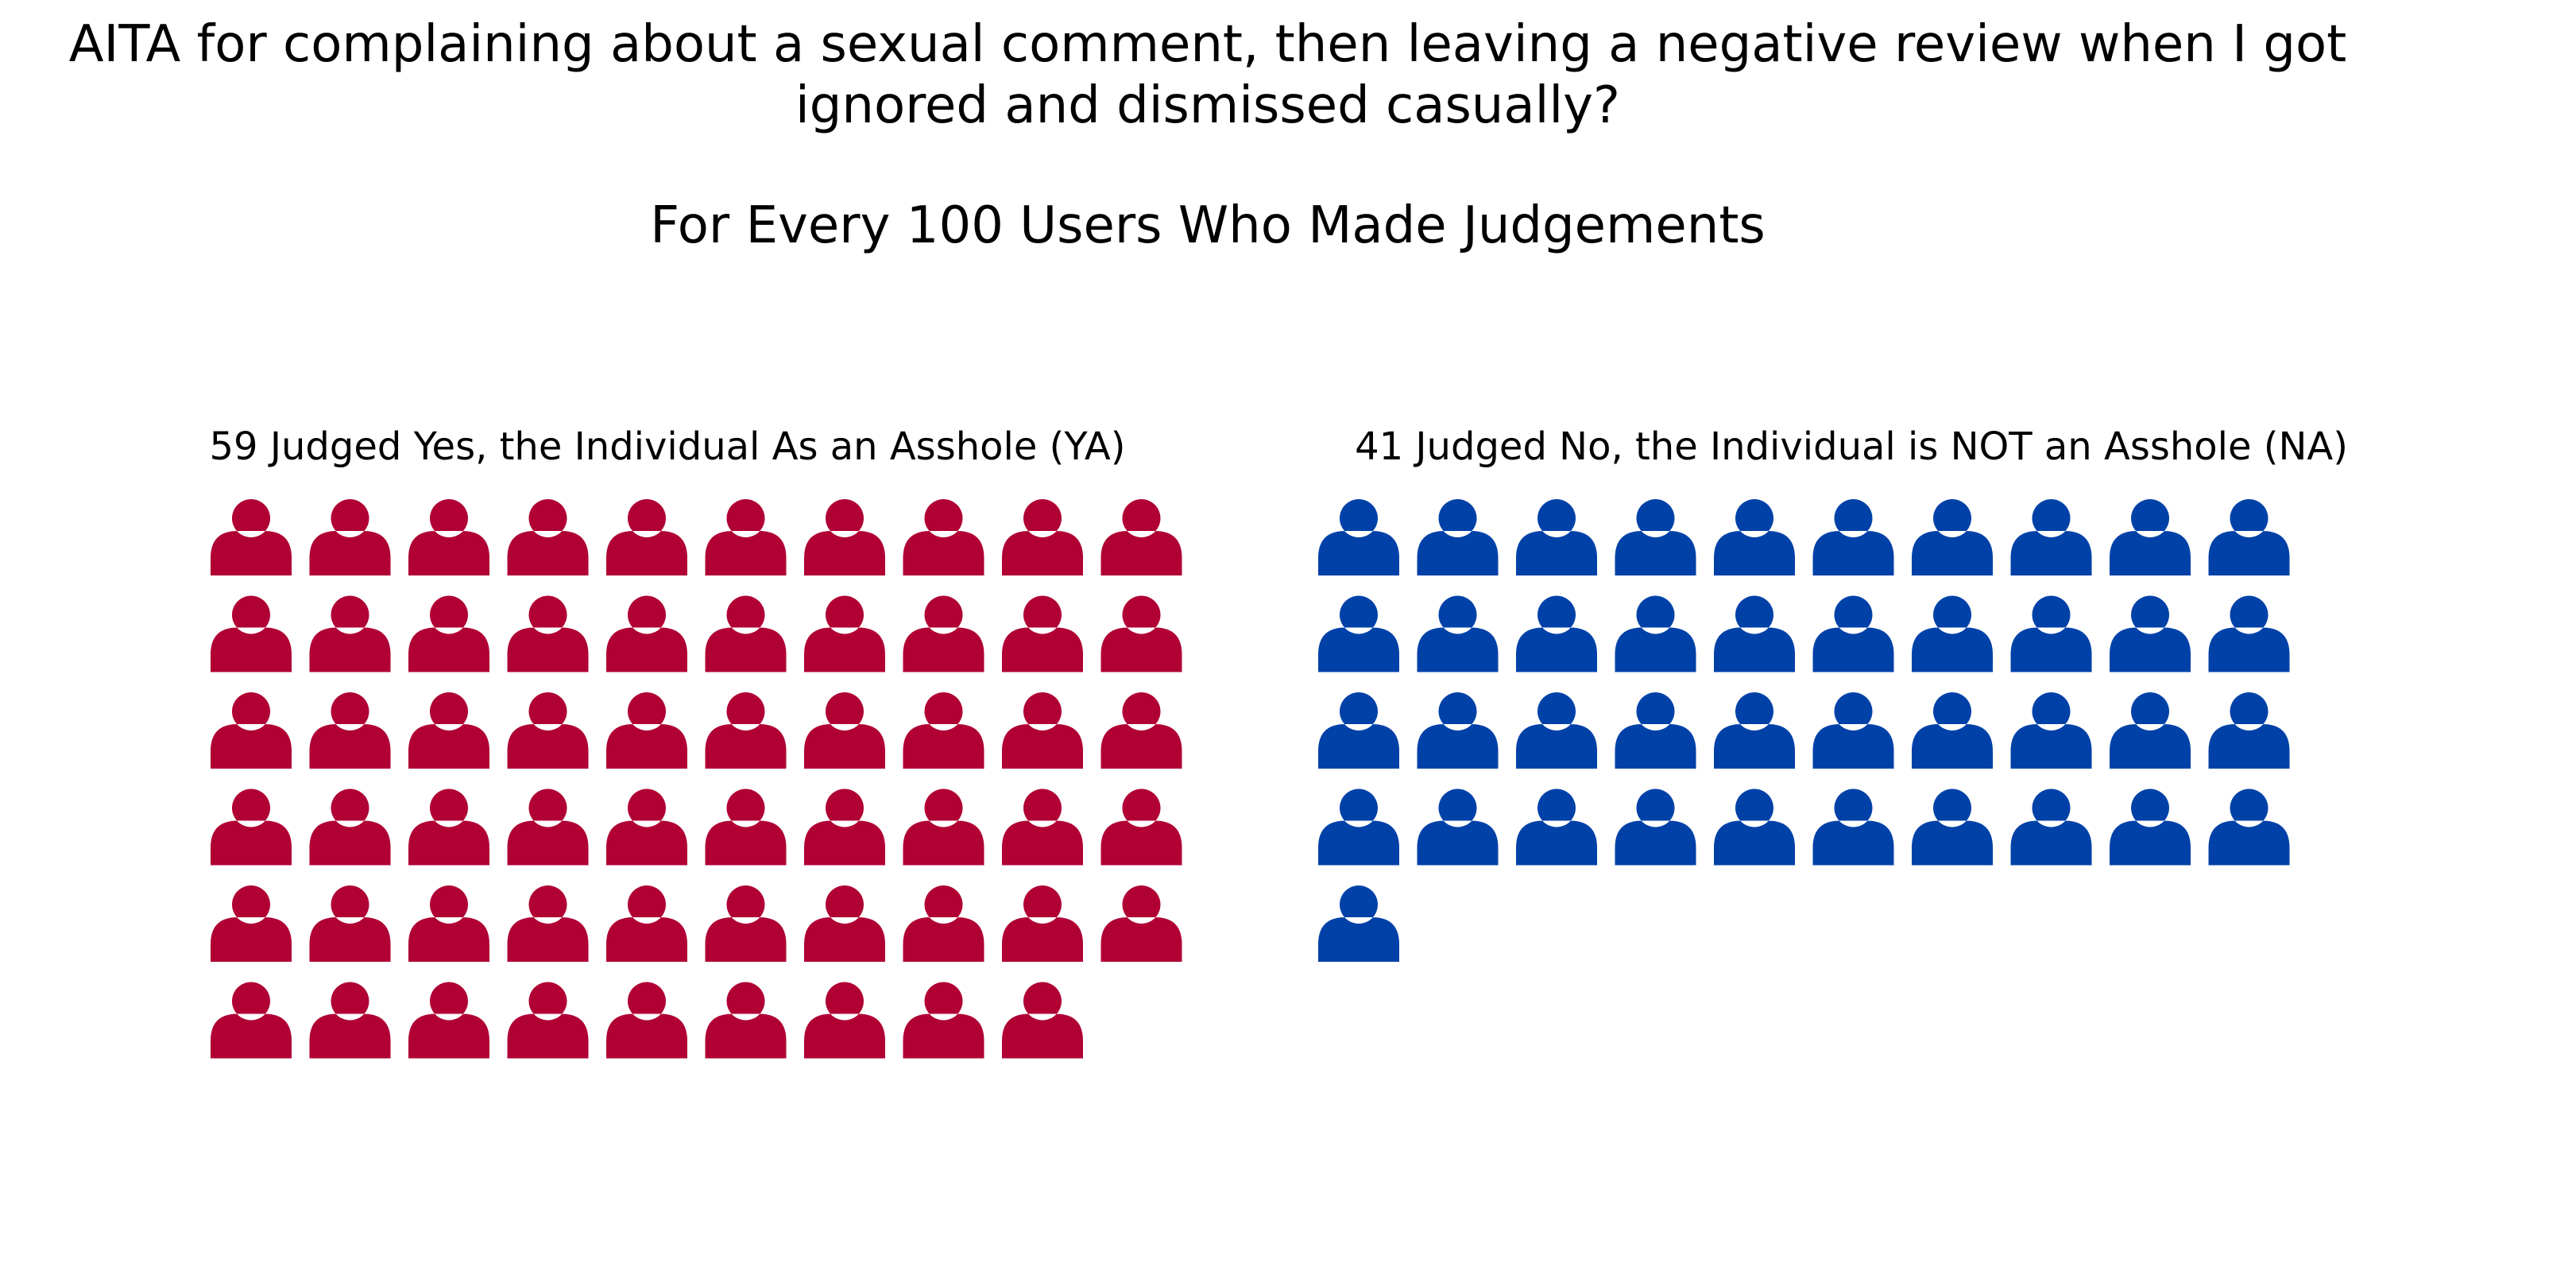 This screenshot has width=2576, height=1267. What do you see at coordinates (1804, 730) in the screenshot?
I see `na-icon-grid` at bounding box center [1804, 730].